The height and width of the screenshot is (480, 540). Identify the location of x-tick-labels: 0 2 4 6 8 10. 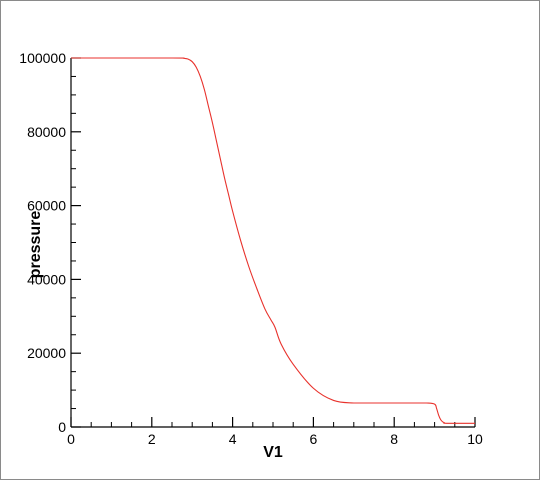
(275, 439).